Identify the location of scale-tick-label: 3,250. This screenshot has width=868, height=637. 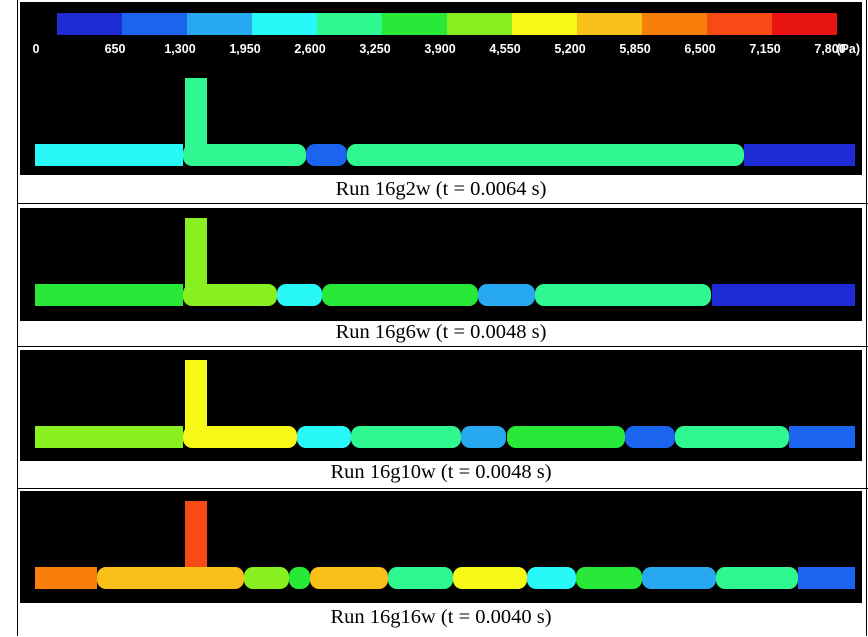
(375, 49).